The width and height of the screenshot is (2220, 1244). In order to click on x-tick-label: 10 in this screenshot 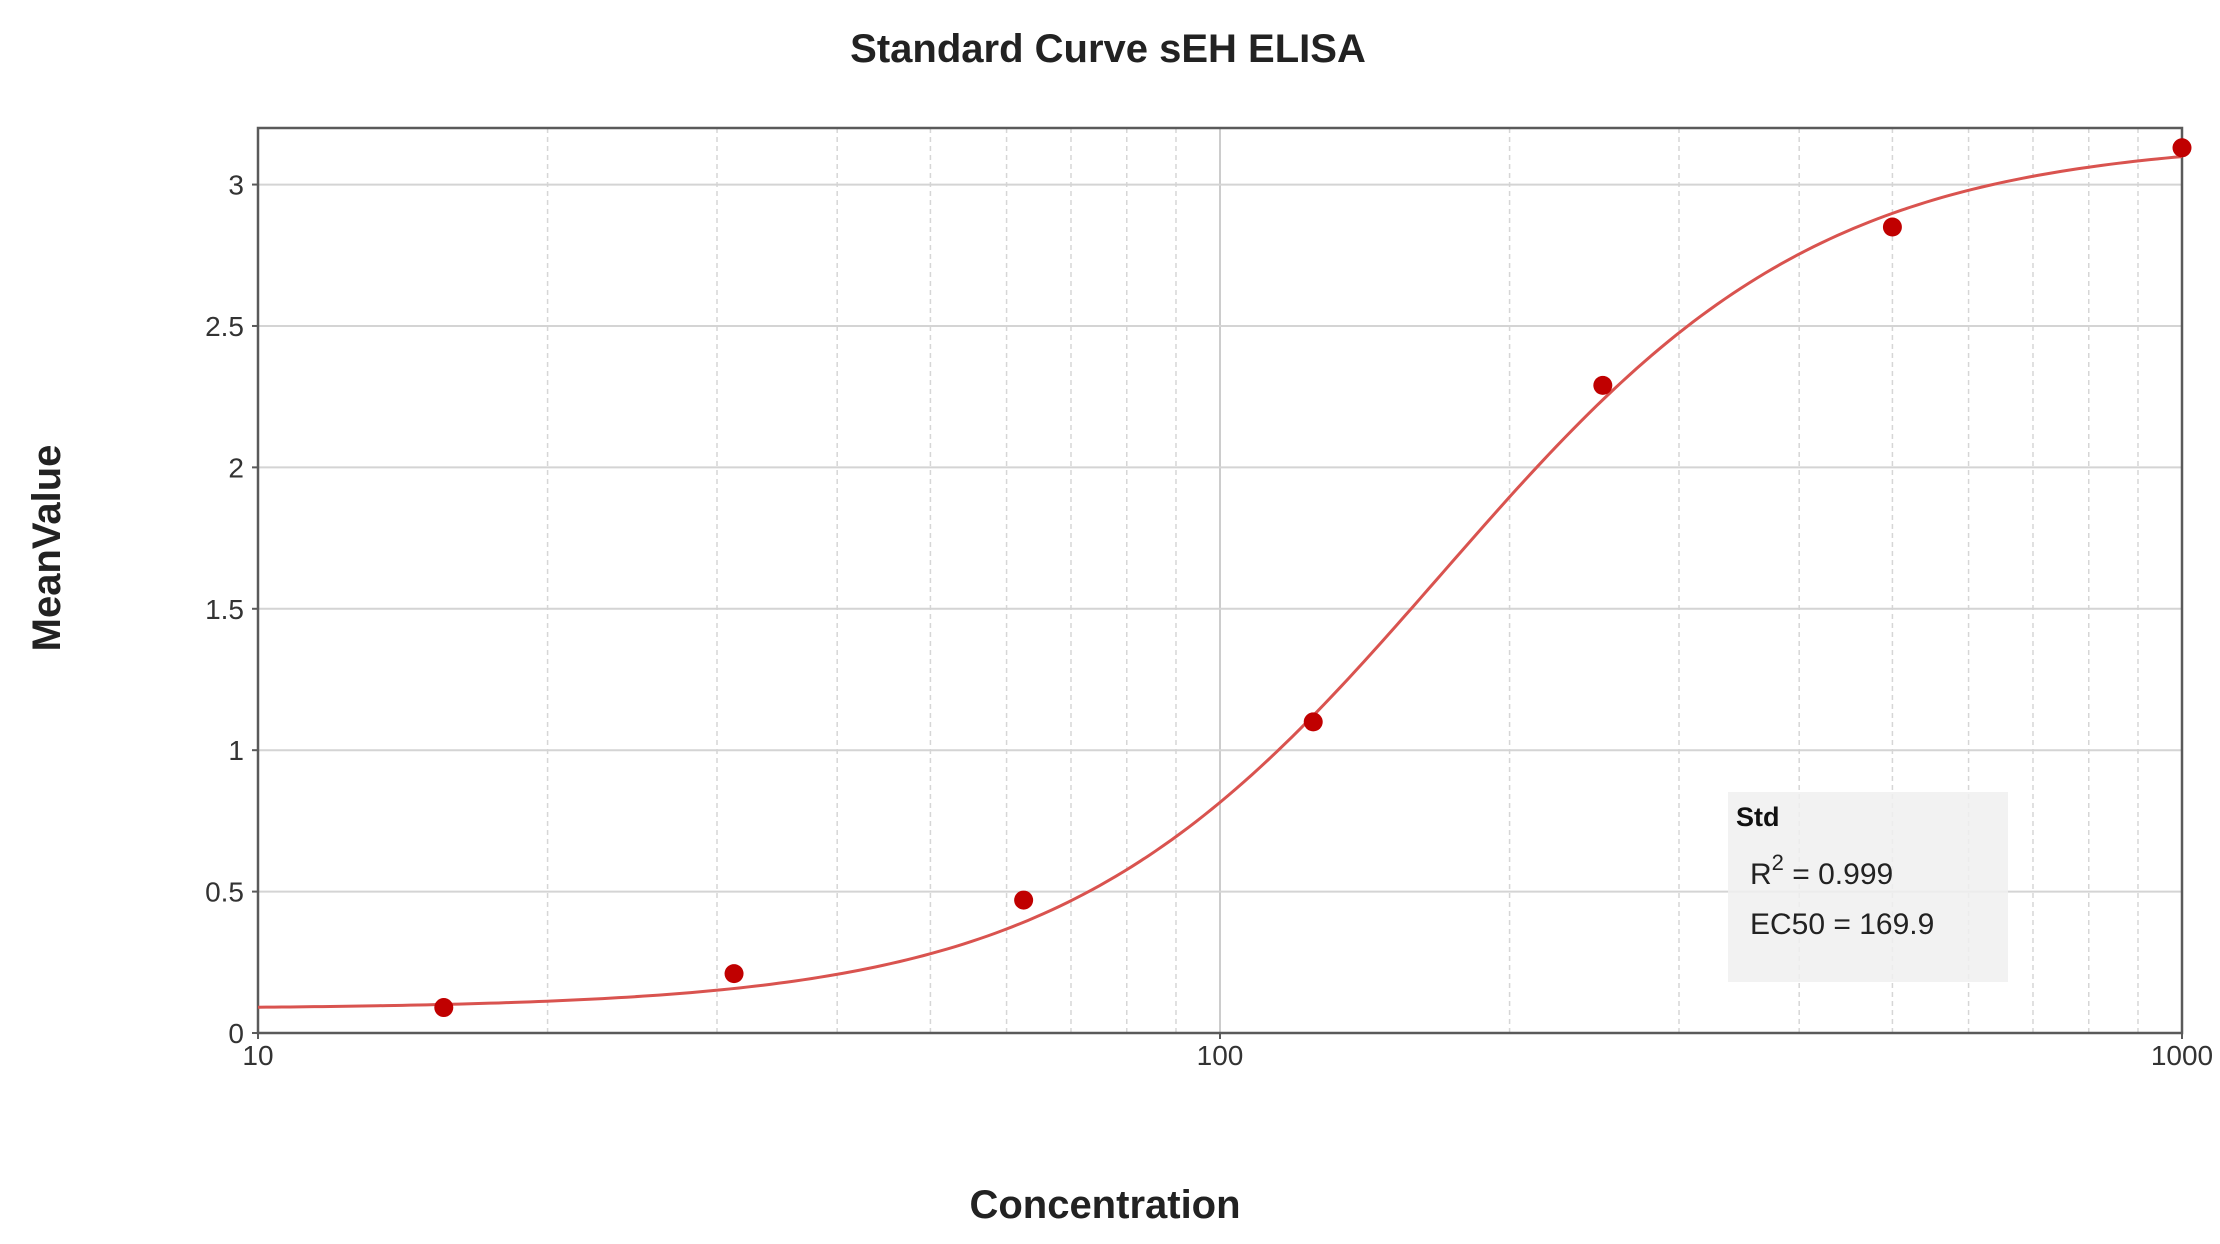, I will do `click(257, 1055)`.